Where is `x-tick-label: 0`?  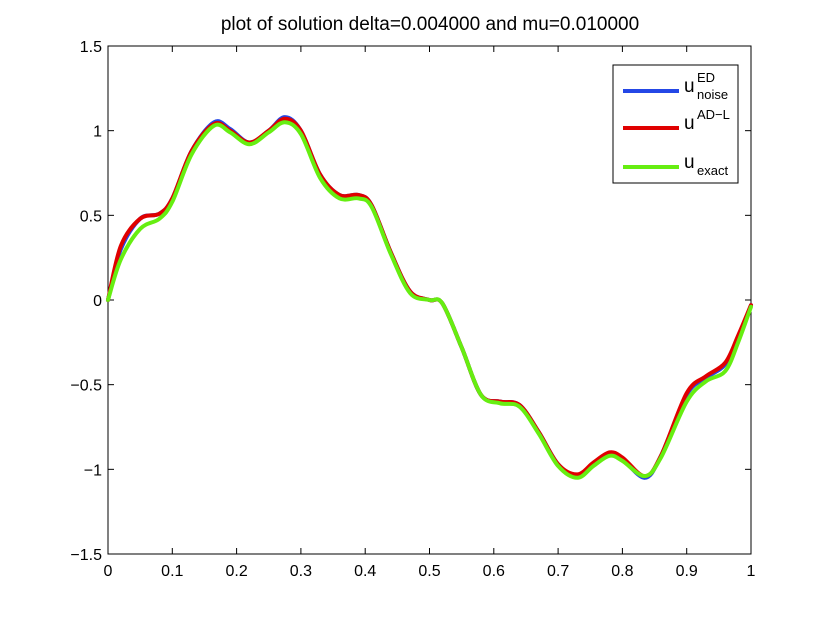 x-tick-label: 0 is located at coordinates (108, 571).